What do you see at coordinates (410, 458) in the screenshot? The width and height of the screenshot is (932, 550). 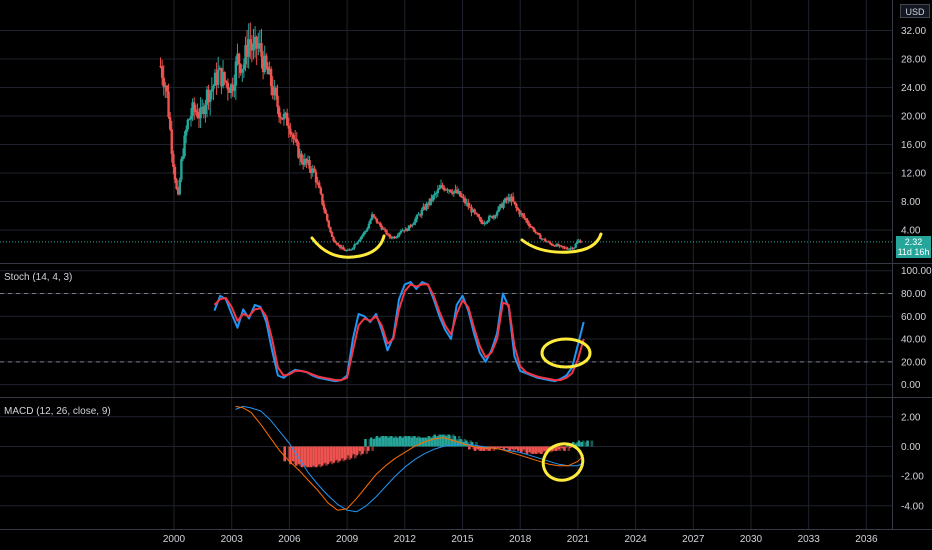 I see `signal-line` at bounding box center [410, 458].